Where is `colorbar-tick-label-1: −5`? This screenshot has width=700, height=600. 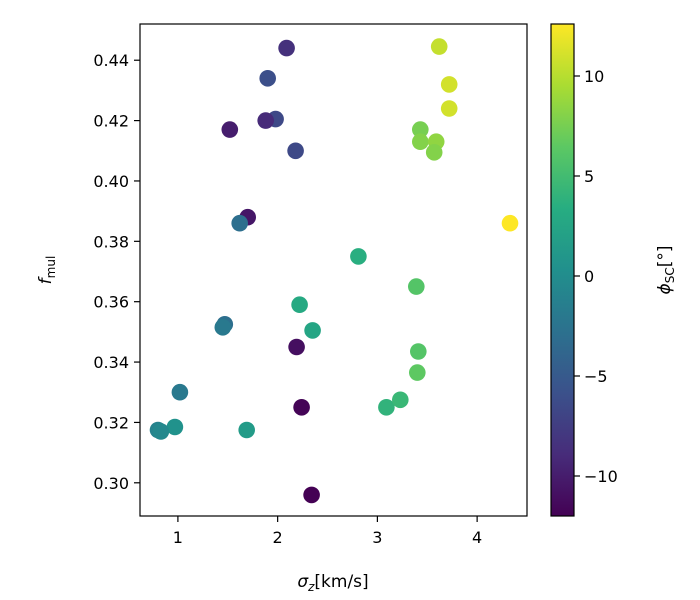 colorbar-tick-label-1: −5 is located at coordinates (596, 376).